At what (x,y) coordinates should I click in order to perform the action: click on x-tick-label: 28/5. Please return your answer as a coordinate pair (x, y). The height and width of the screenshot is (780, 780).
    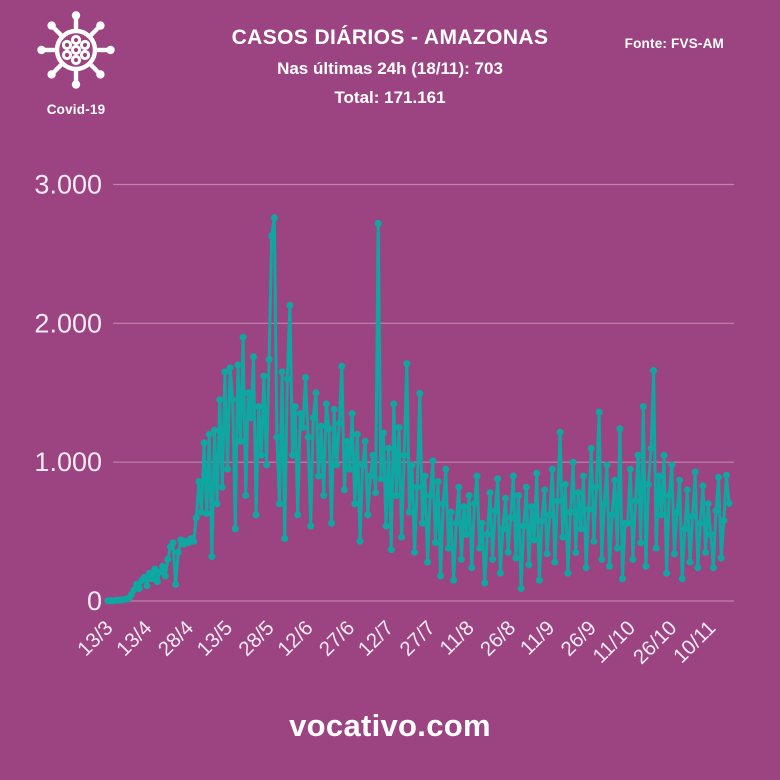
    Looking at the image, I should click on (256, 638).